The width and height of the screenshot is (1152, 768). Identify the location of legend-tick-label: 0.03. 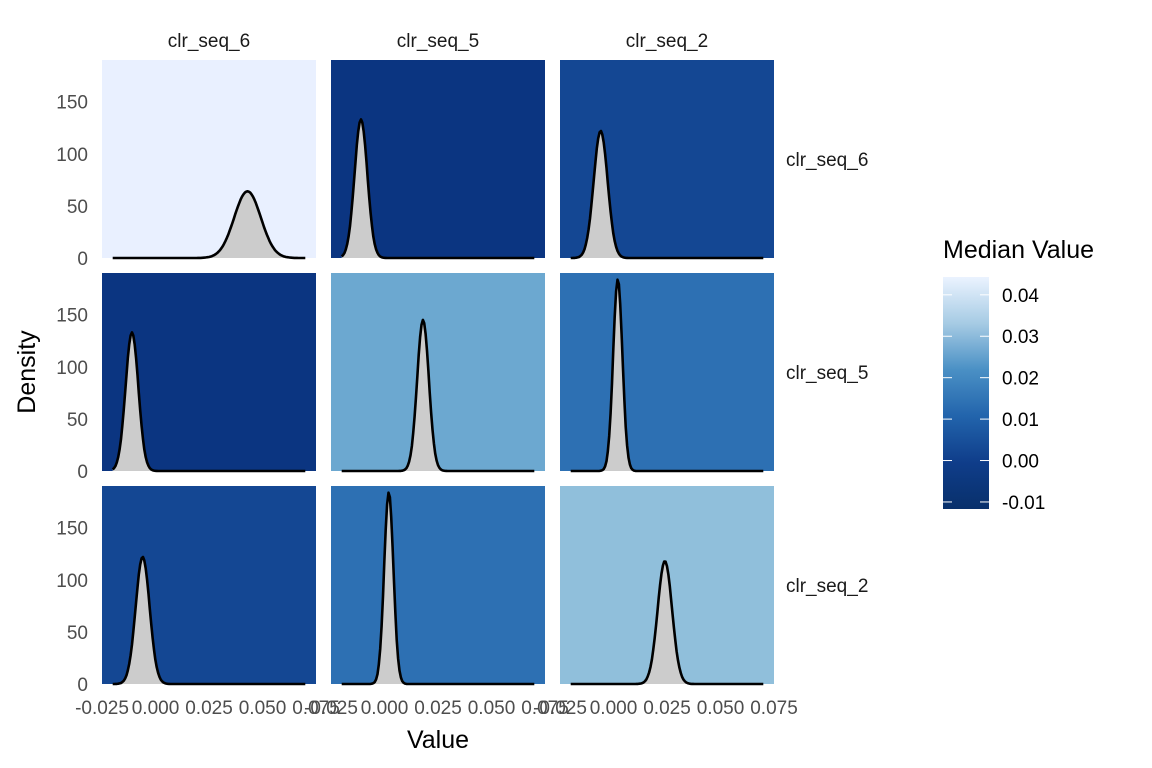
(1020, 337).